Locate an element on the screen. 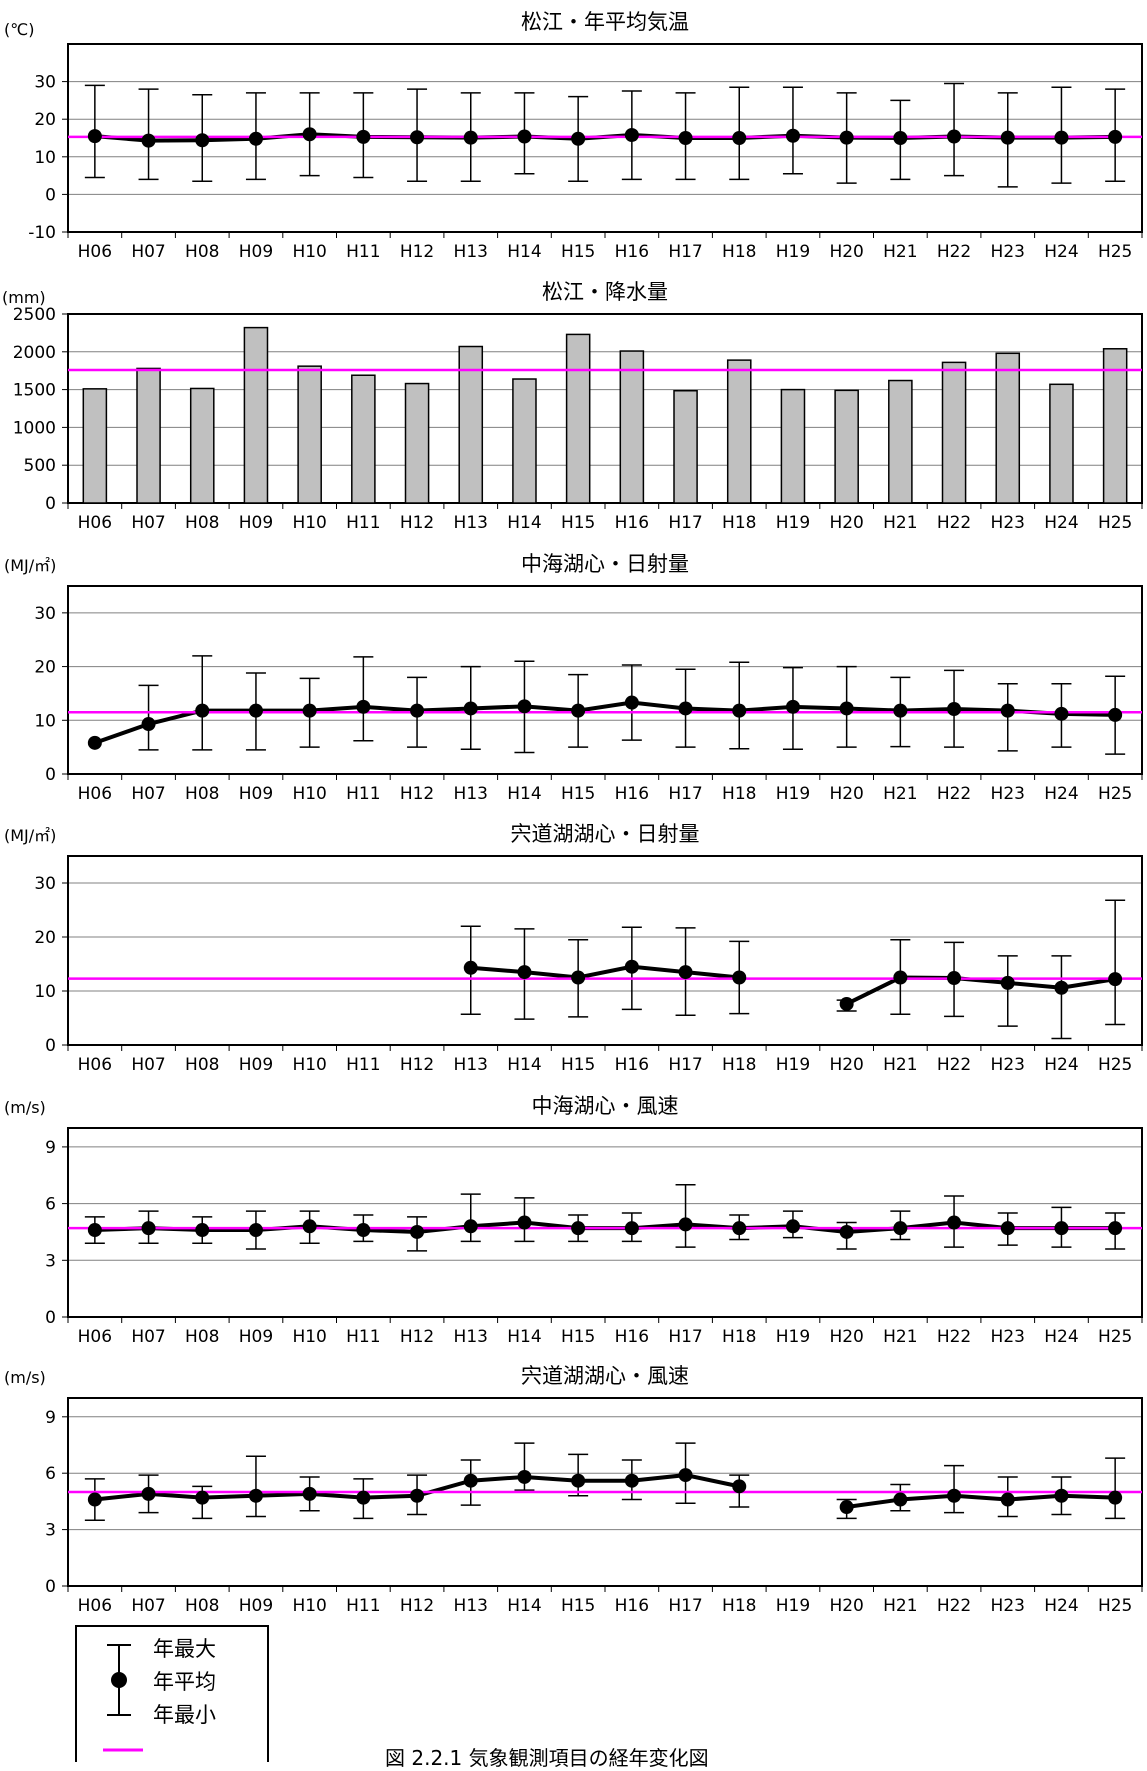  x-tick-label: H17 is located at coordinates (685, 523).